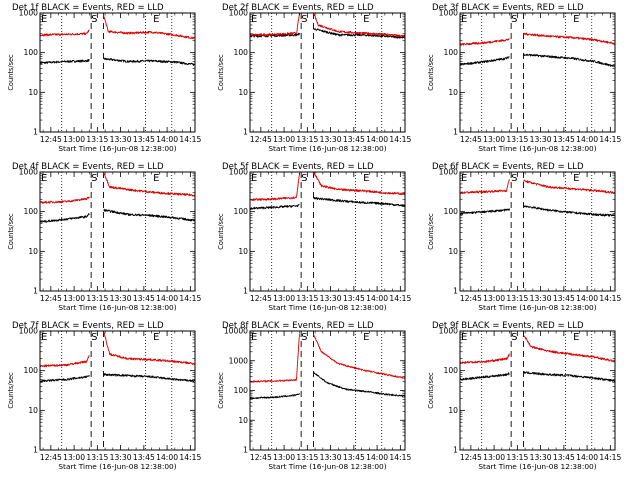 This screenshot has width=640, height=480. What do you see at coordinates (298, 167) in the screenshot?
I see `panel-title: Det 5f BLACK = Events, RED = LLD` at bounding box center [298, 167].